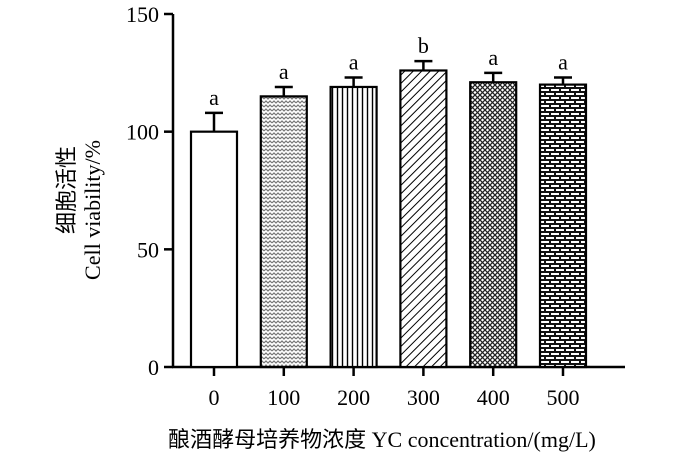 The image size is (700, 464). What do you see at coordinates (284, 71) in the screenshot?
I see `significance-label-100: a` at bounding box center [284, 71].